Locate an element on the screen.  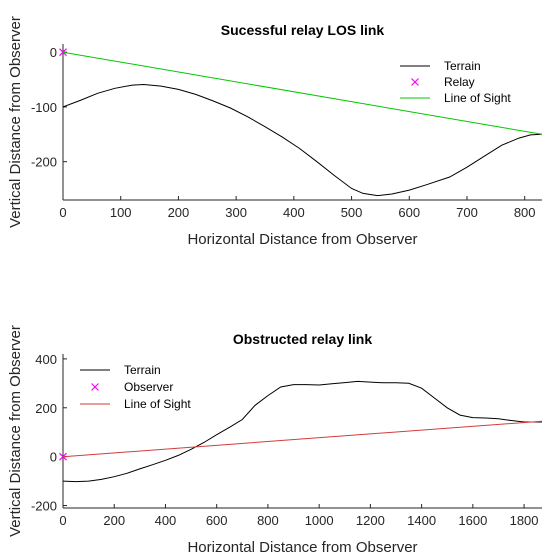
y-tick-label: 200 is located at coordinates (46, 408).